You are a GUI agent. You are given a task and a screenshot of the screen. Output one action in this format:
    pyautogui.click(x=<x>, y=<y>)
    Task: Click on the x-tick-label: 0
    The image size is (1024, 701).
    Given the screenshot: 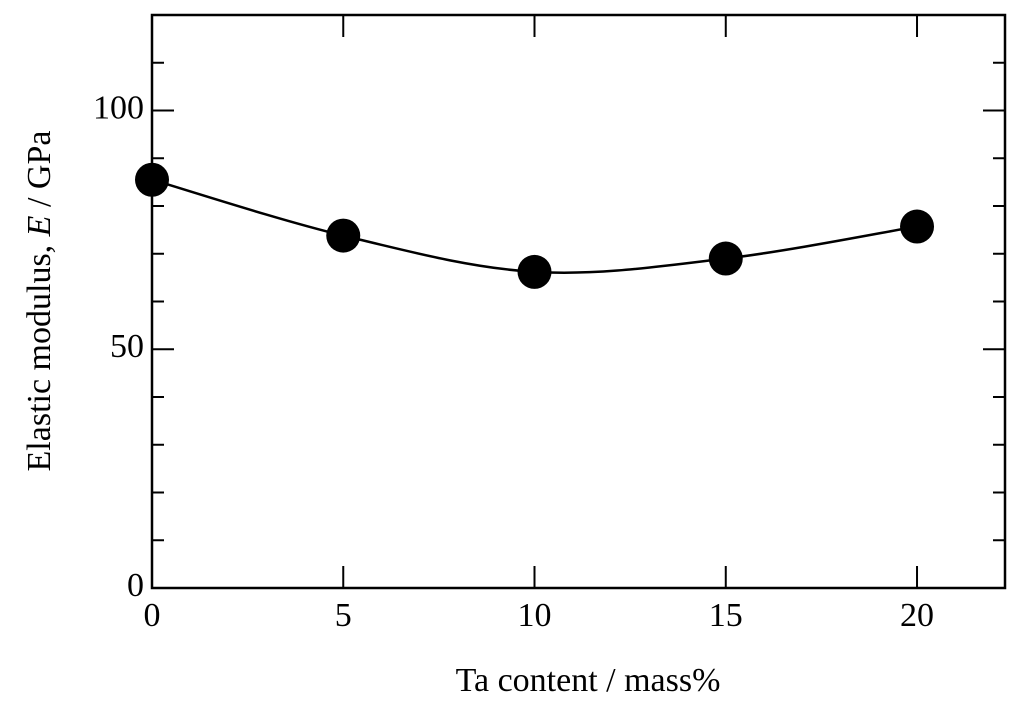 What is the action you would take?
    pyautogui.click(x=152, y=615)
    